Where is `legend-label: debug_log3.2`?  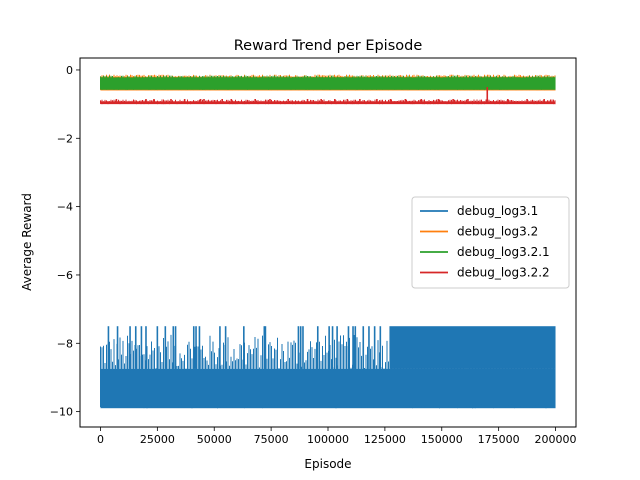 legend-label: debug_log3.2 is located at coordinates (497, 232).